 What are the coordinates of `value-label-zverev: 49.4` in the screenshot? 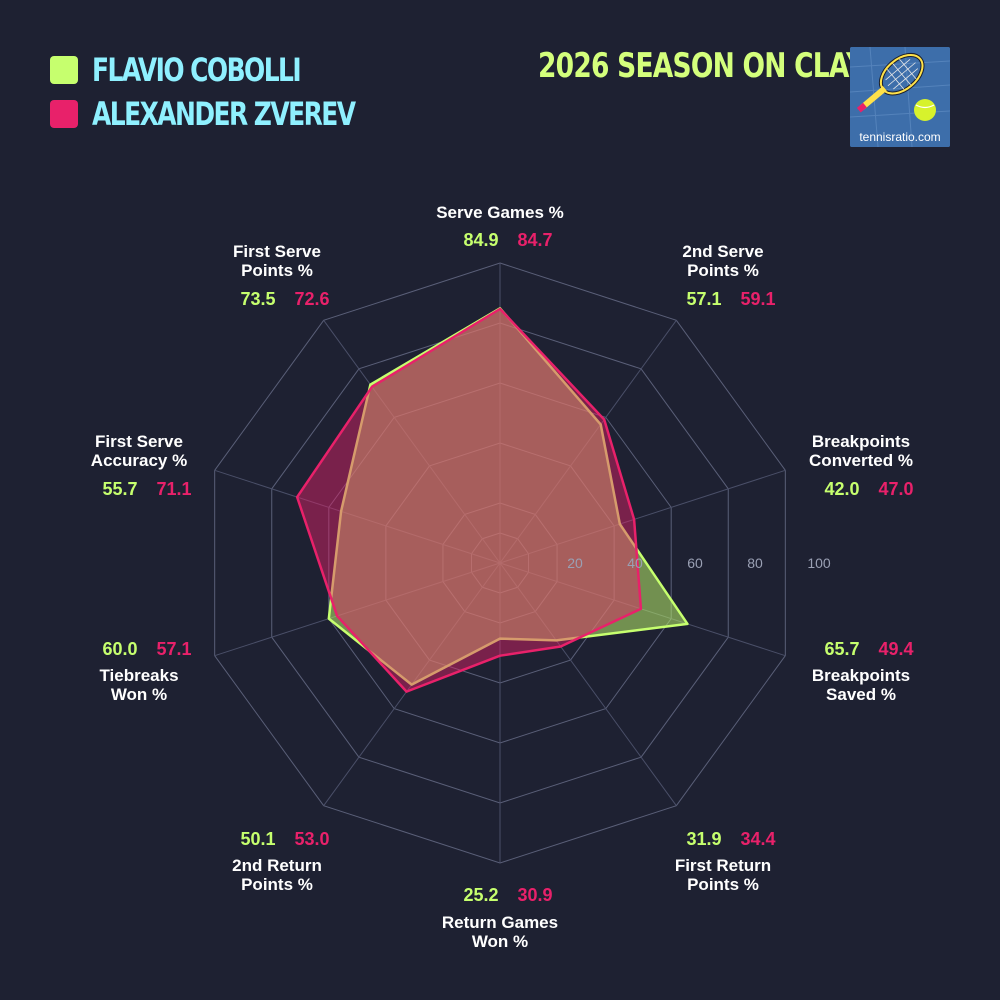 It's located at (895, 649).